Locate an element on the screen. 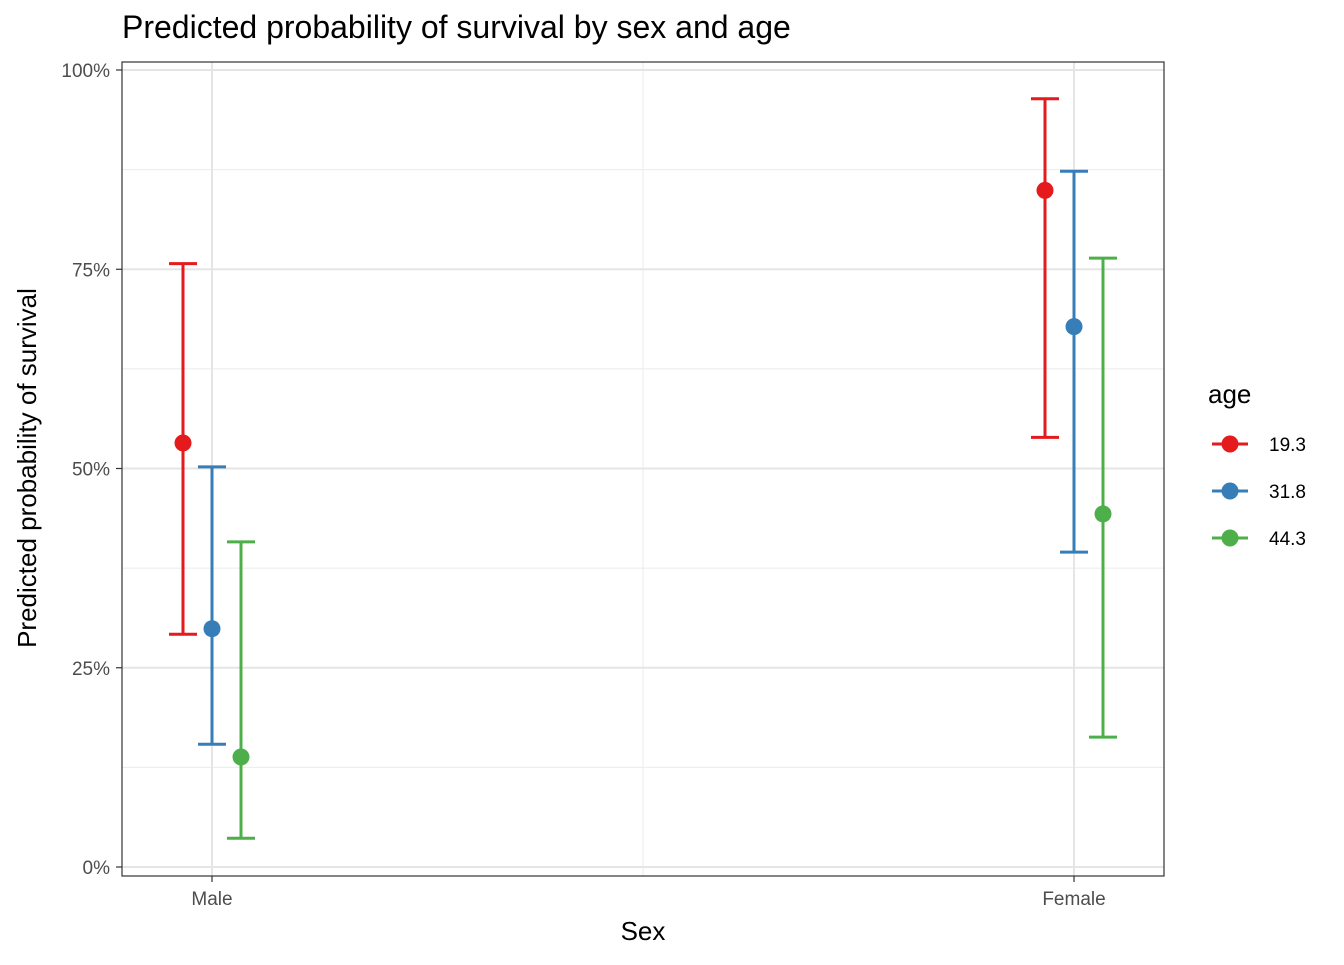  y-tick-label: 75% is located at coordinates (91, 270).